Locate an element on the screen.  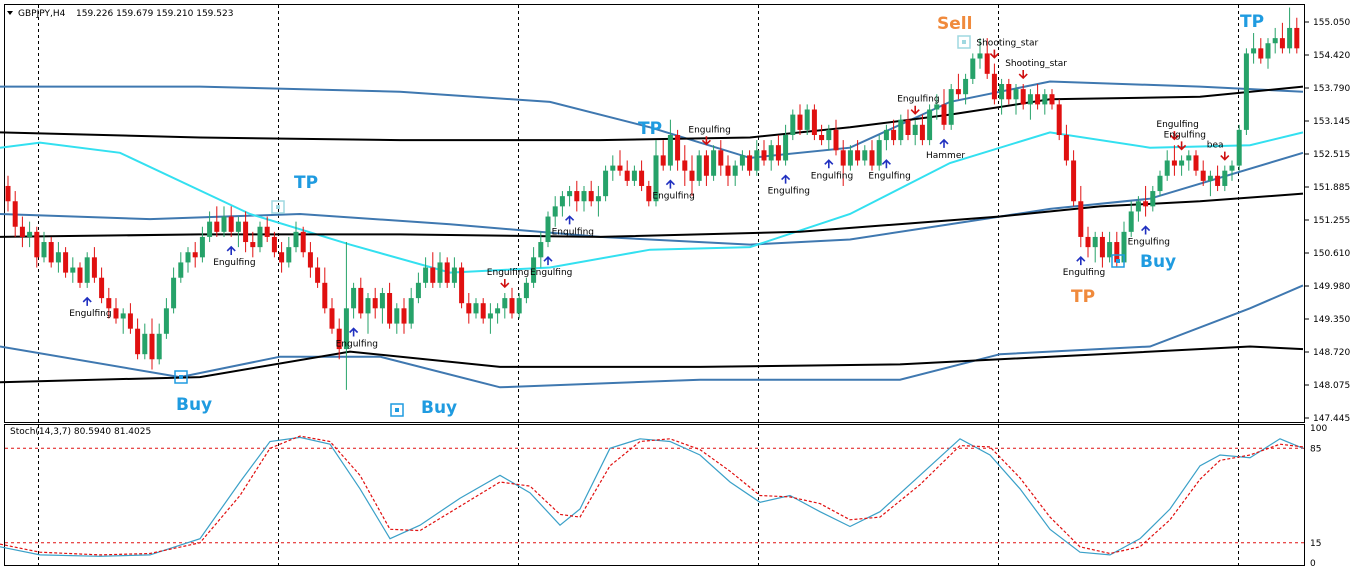
ohlc-quote: 159.226 159.679 159.210 159.523 is located at coordinates (154, 14).